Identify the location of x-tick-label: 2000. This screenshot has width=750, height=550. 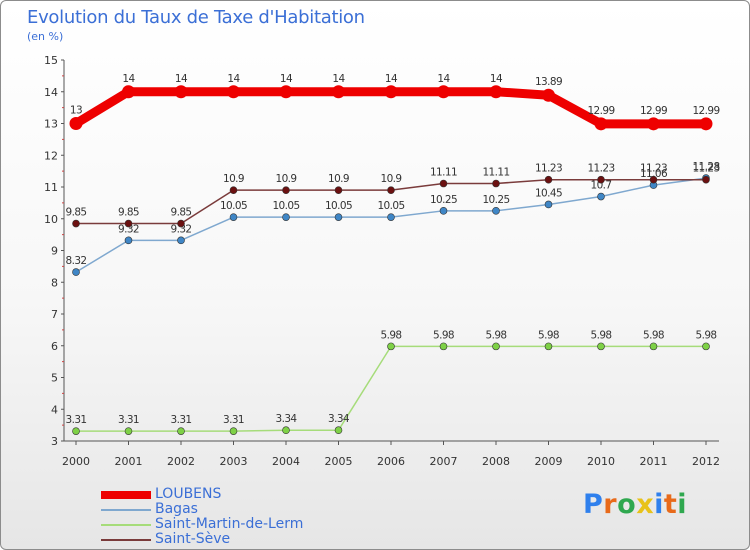
(76, 461).